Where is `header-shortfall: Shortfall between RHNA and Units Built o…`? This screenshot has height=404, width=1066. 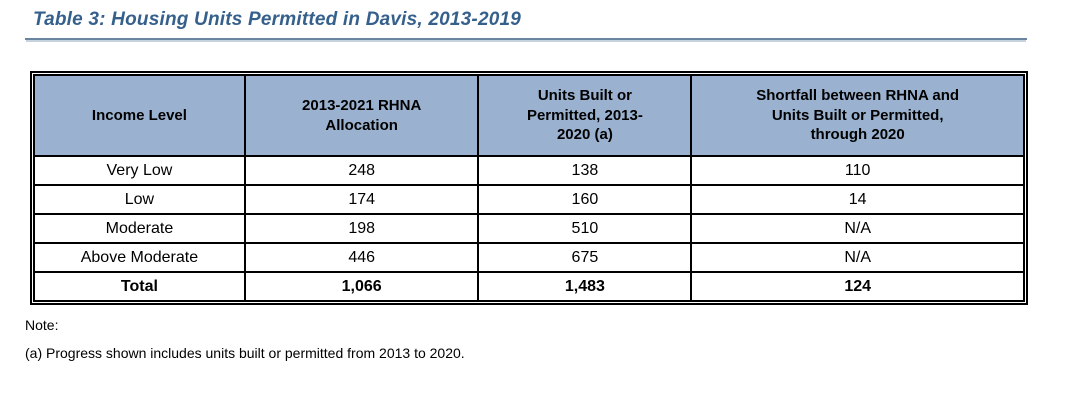 header-shortfall: Shortfall between RHNA and Units Built o… is located at coordinates (857, 115).